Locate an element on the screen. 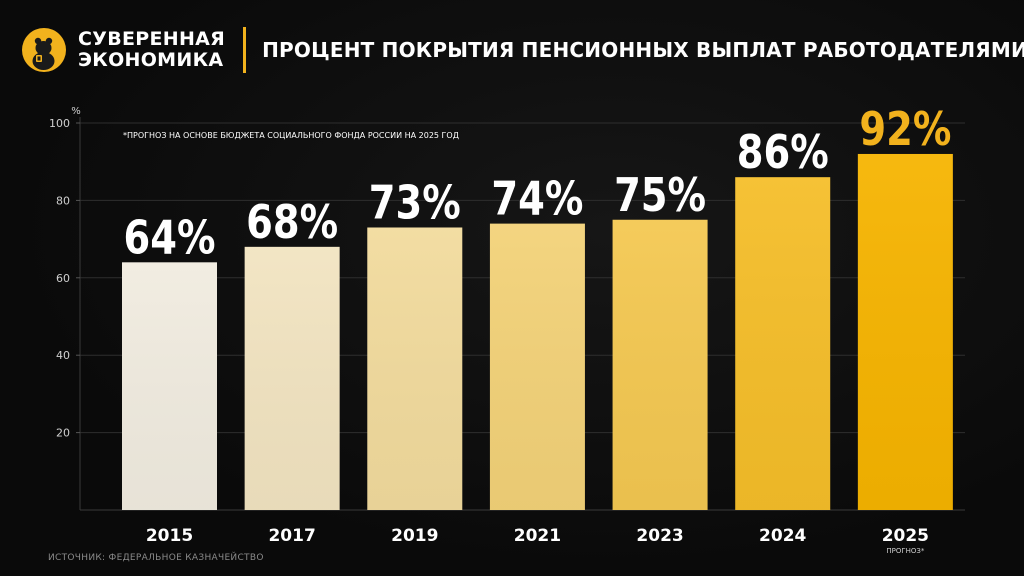 The height and width of the screenshot is (576, 1024). category-sublabel: ПРОГНОЗ* is located at coordinates (905, 551).